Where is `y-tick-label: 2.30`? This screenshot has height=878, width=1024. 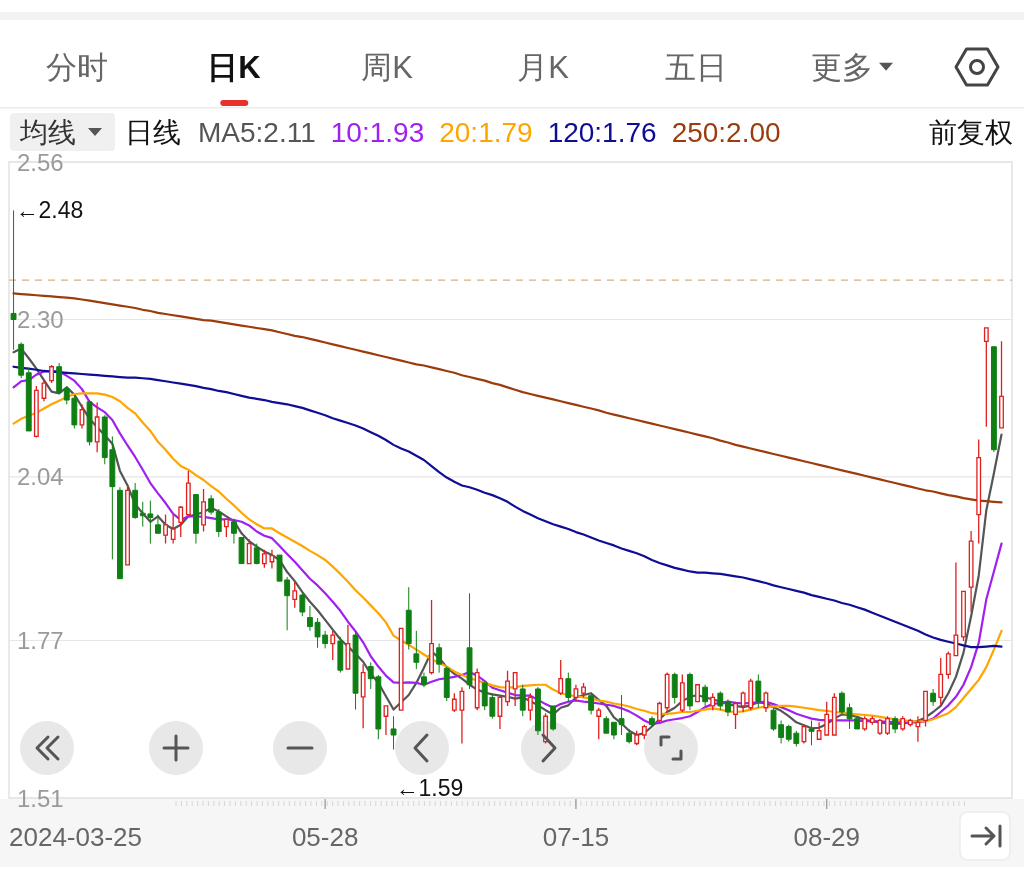 y-tick-label: 2.30 is located at coordinates (40, 319).